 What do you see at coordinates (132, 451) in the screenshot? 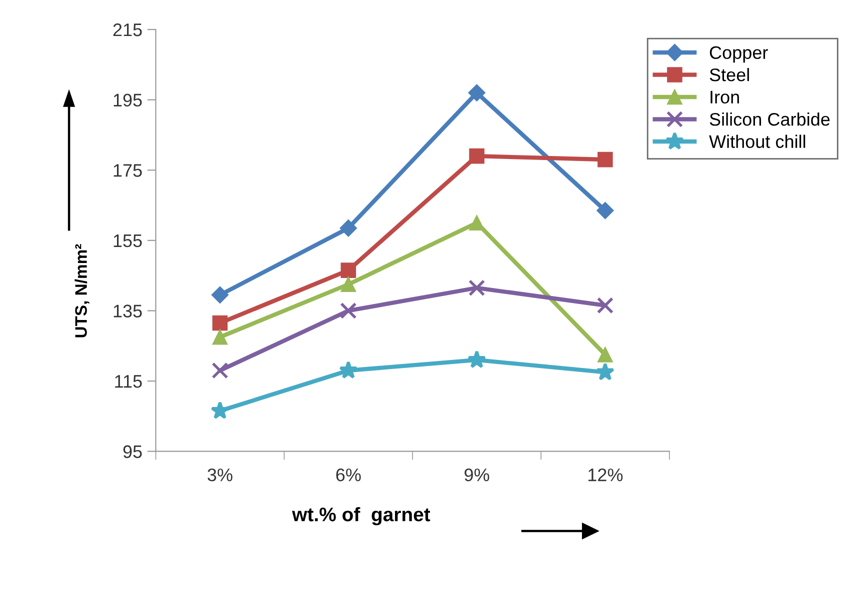
I see `y-tick-label: 95` at bounding box center [132, 451].